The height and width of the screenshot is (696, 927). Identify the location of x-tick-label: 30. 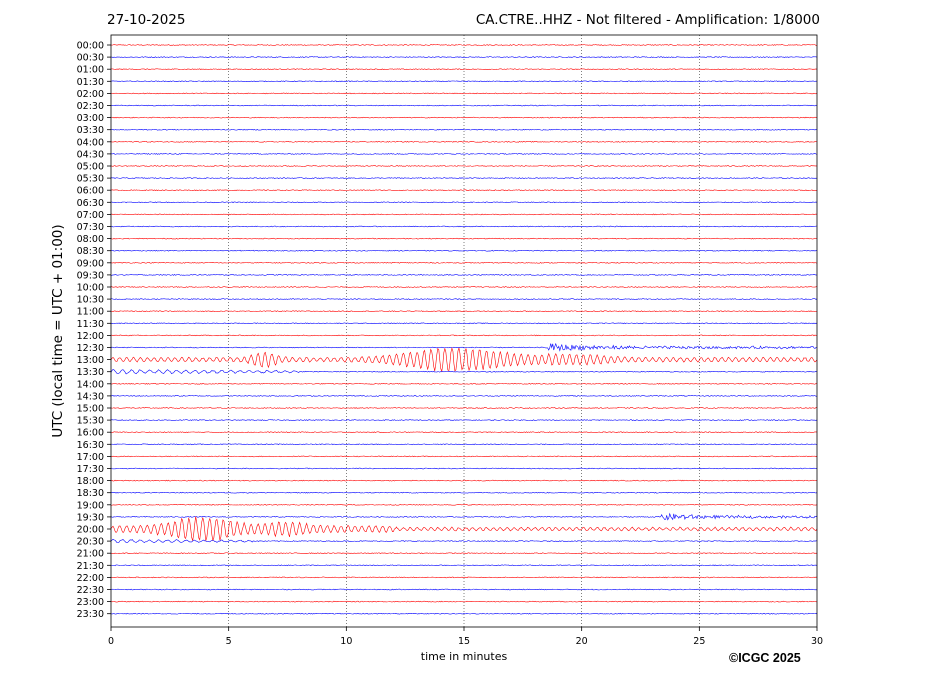
(817, 641).